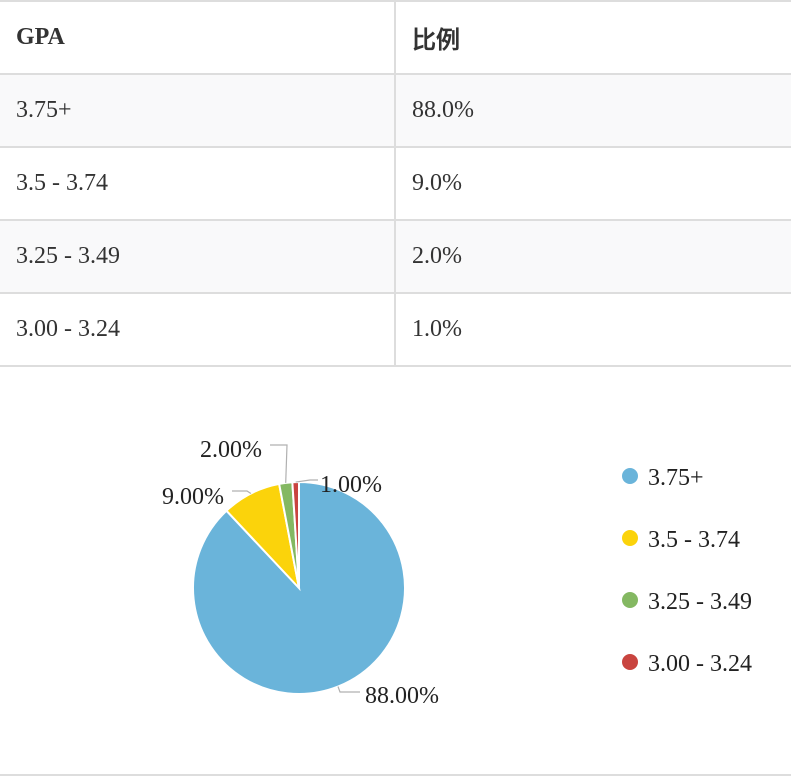 This screenshot has height=780, width=791. What do you see at coordinates (700, 602) in the screenshot?
I see `legend-label: 3.25 - 3.49` at bounding box center [700, 602].